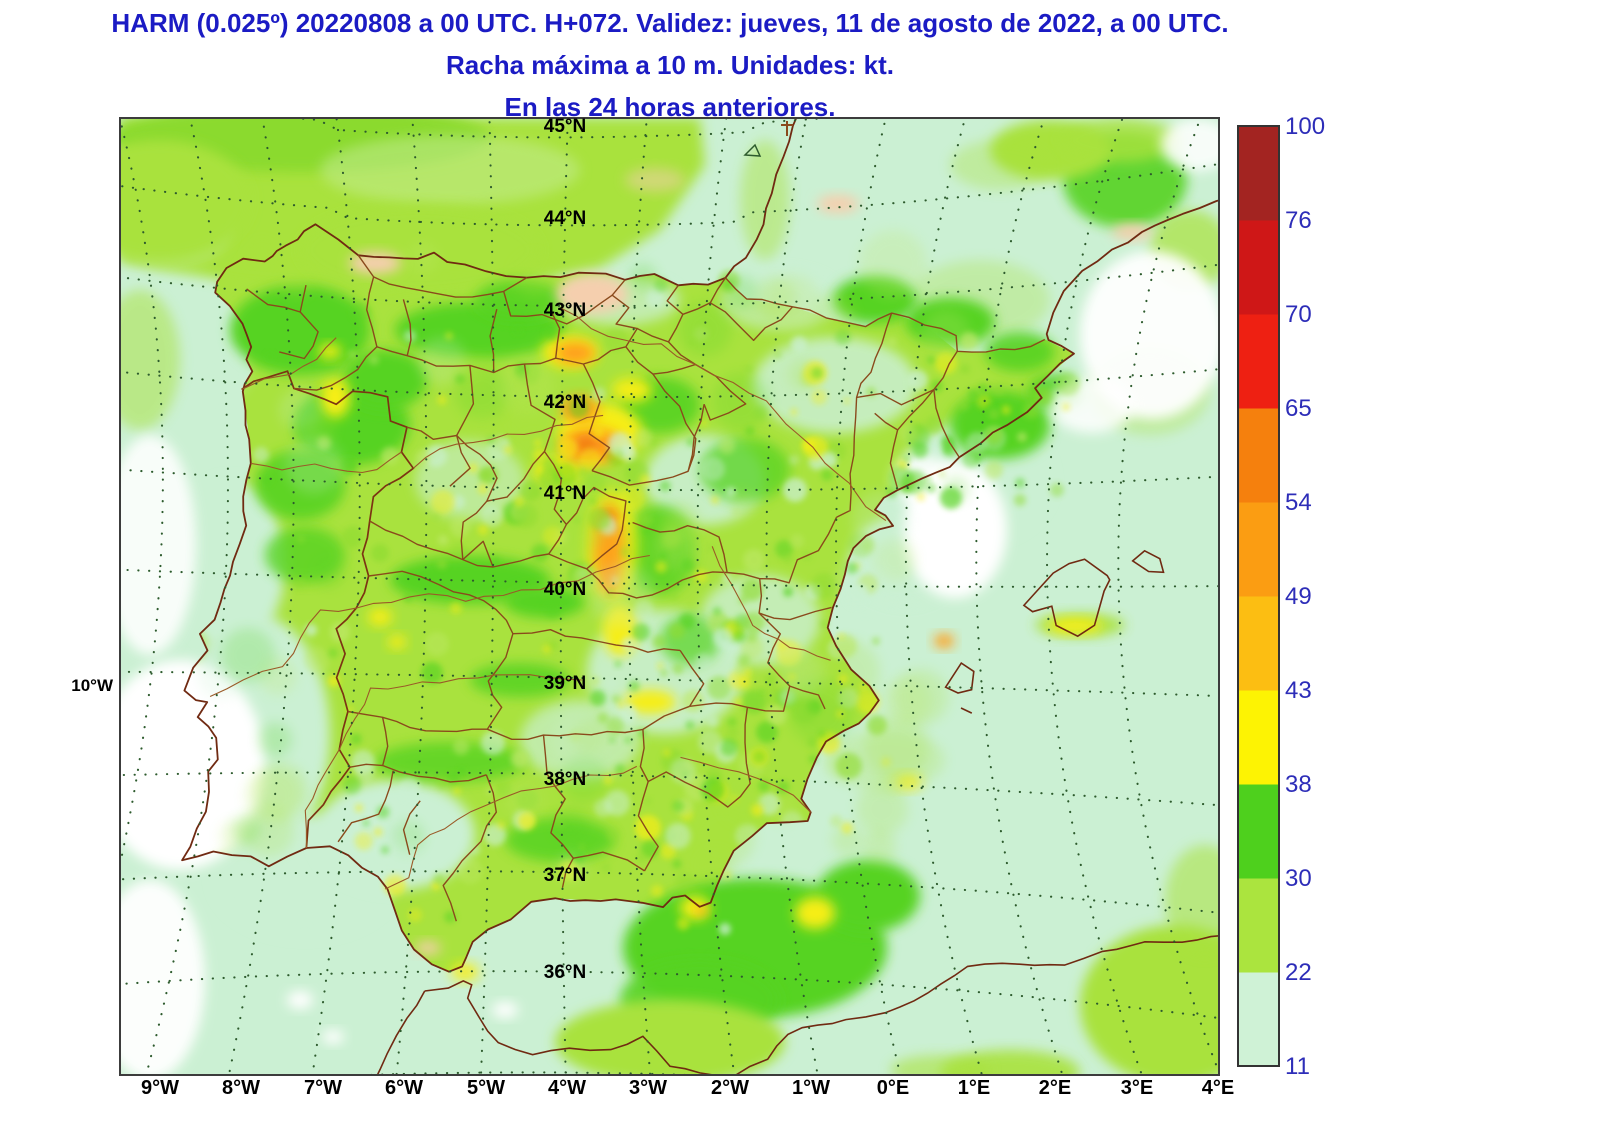 Image resolution: width=1600 pixels, height=1132 pixels. I want to click on svg-text: 11, so click(1297, 1066).